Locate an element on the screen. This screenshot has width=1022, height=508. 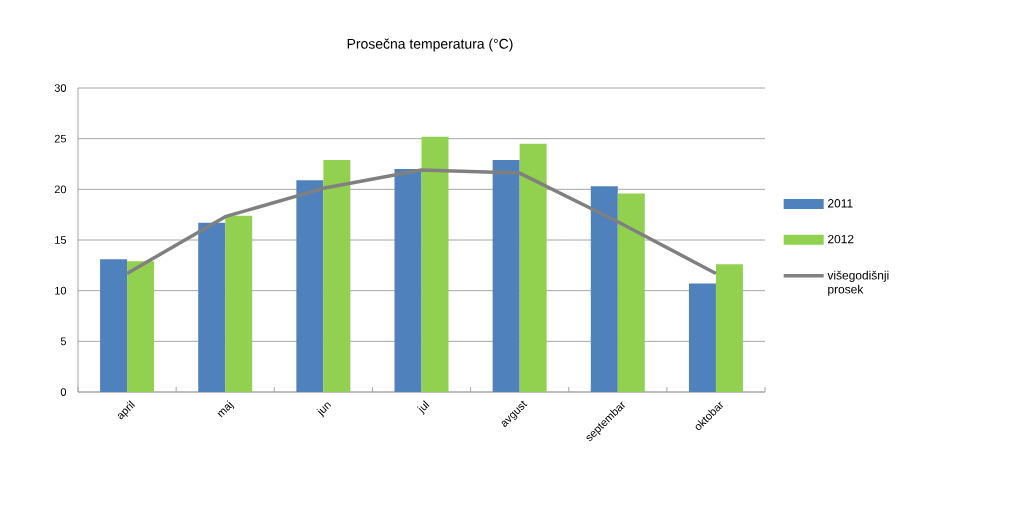
line-series is located at coordinates (421, 222).